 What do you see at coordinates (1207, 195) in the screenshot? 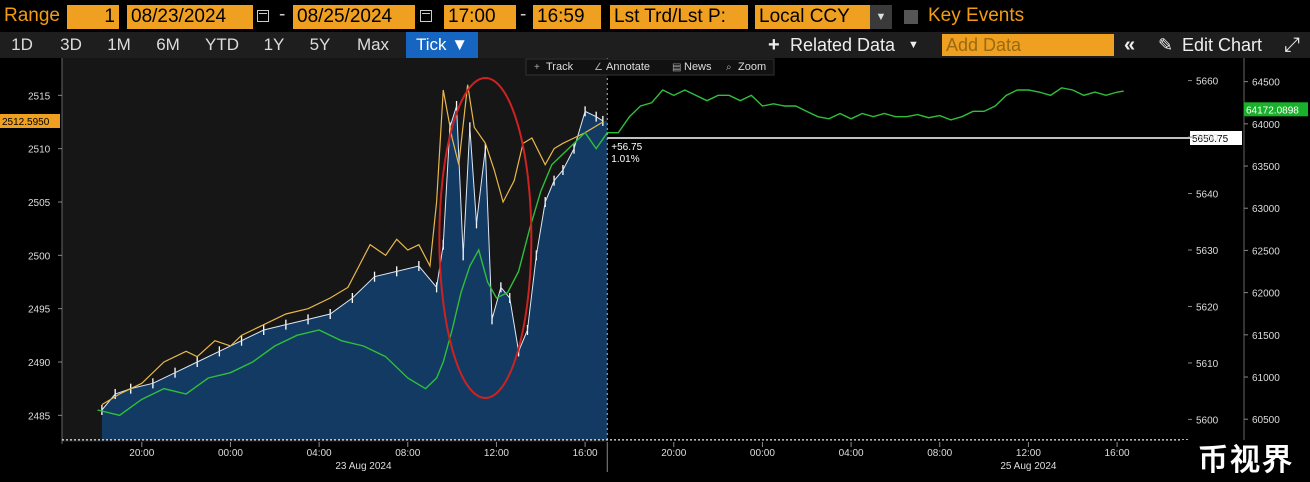
I see `mid-axis-label: 5640` at bounding box center [1207, 195].